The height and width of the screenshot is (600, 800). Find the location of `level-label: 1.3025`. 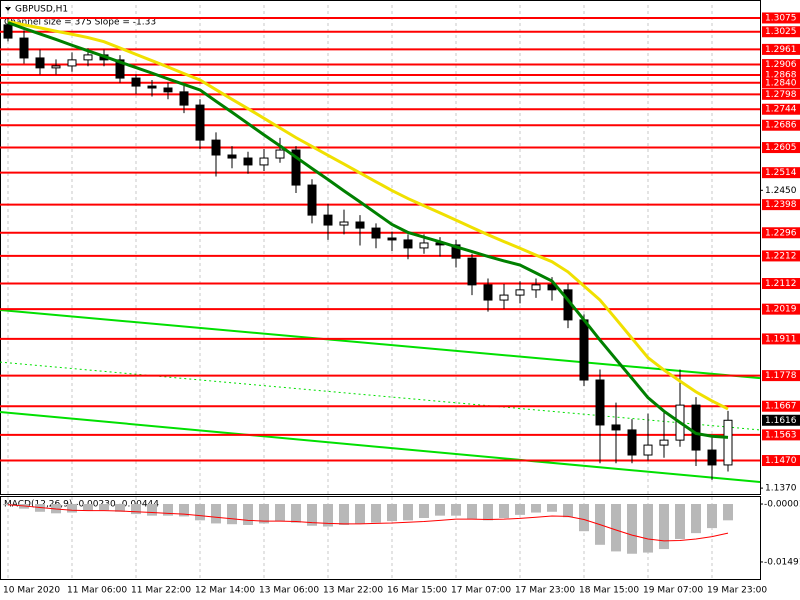

level-label: 1.3025 is located at coordinates (781, 32).